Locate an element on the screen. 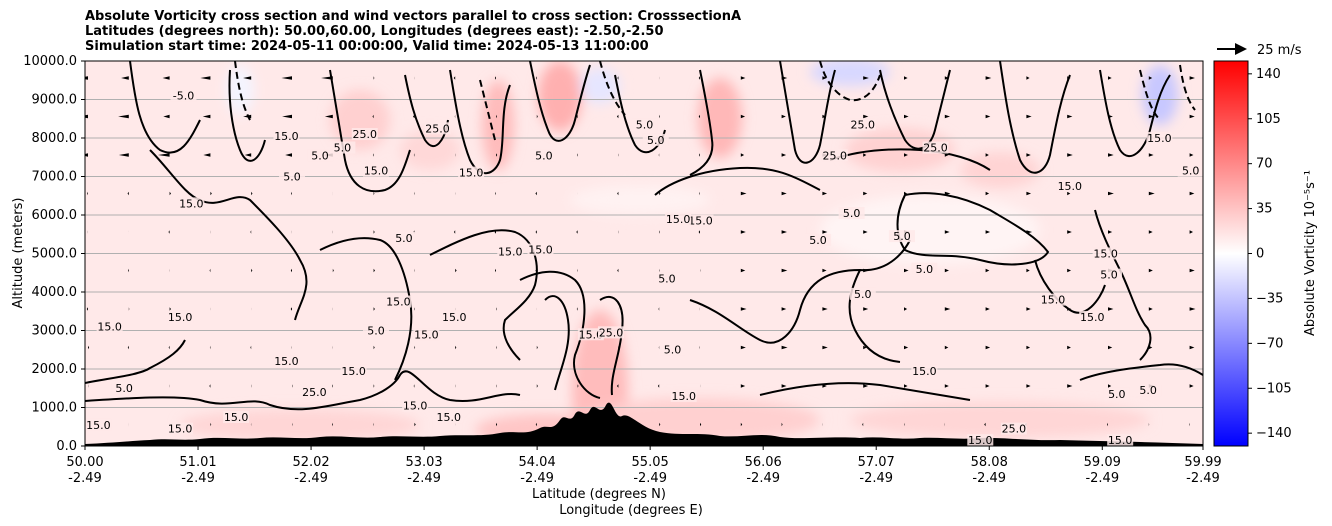  quiver-key-label: 25 m/s is located at coordinates (1279, 50).